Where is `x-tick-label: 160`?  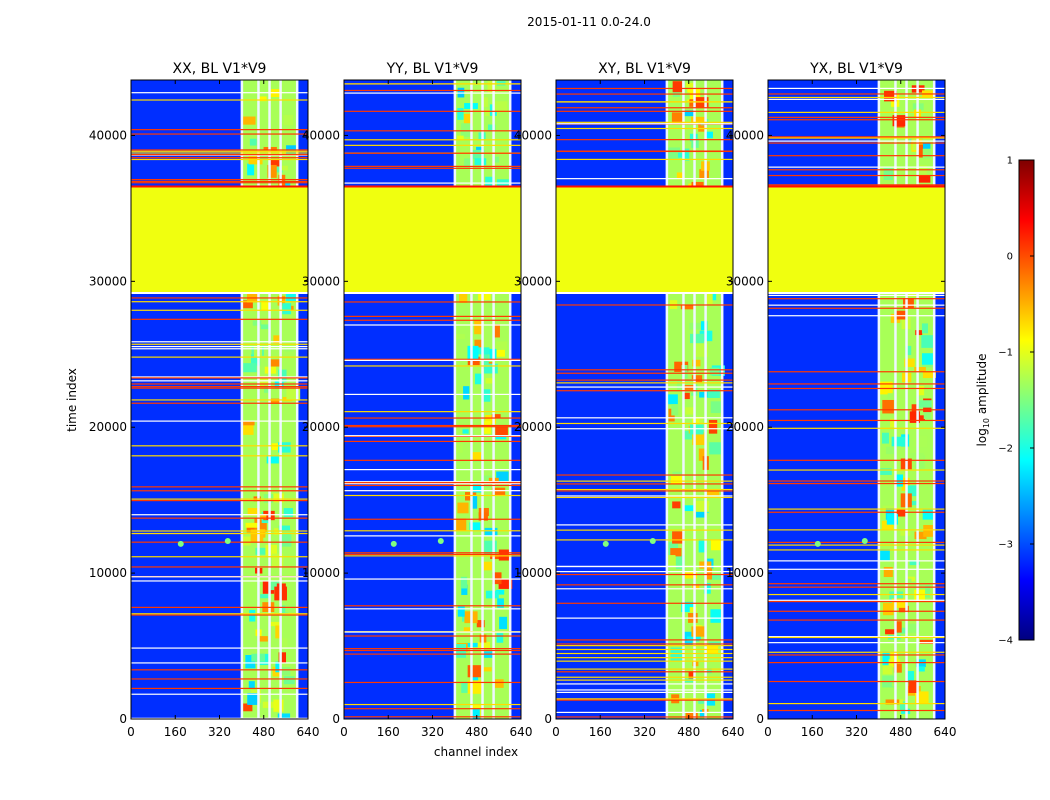 x-tick-label: 160 is located at coordinates (175, 732).